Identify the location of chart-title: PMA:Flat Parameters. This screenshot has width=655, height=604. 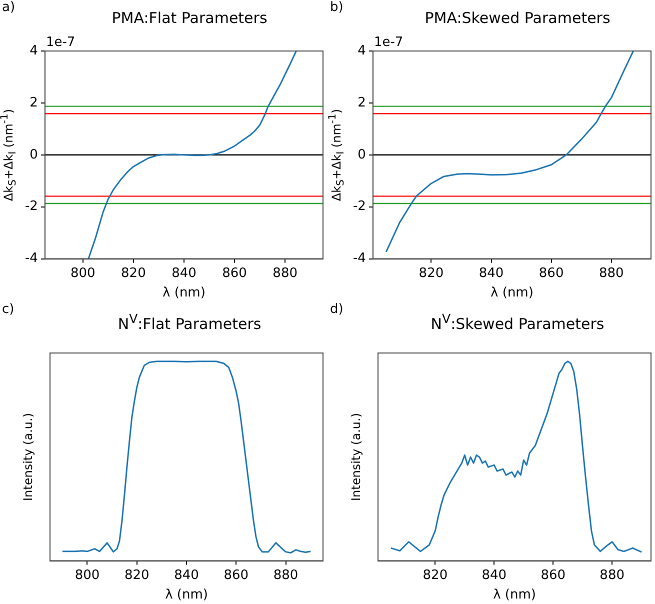
(189, 18).